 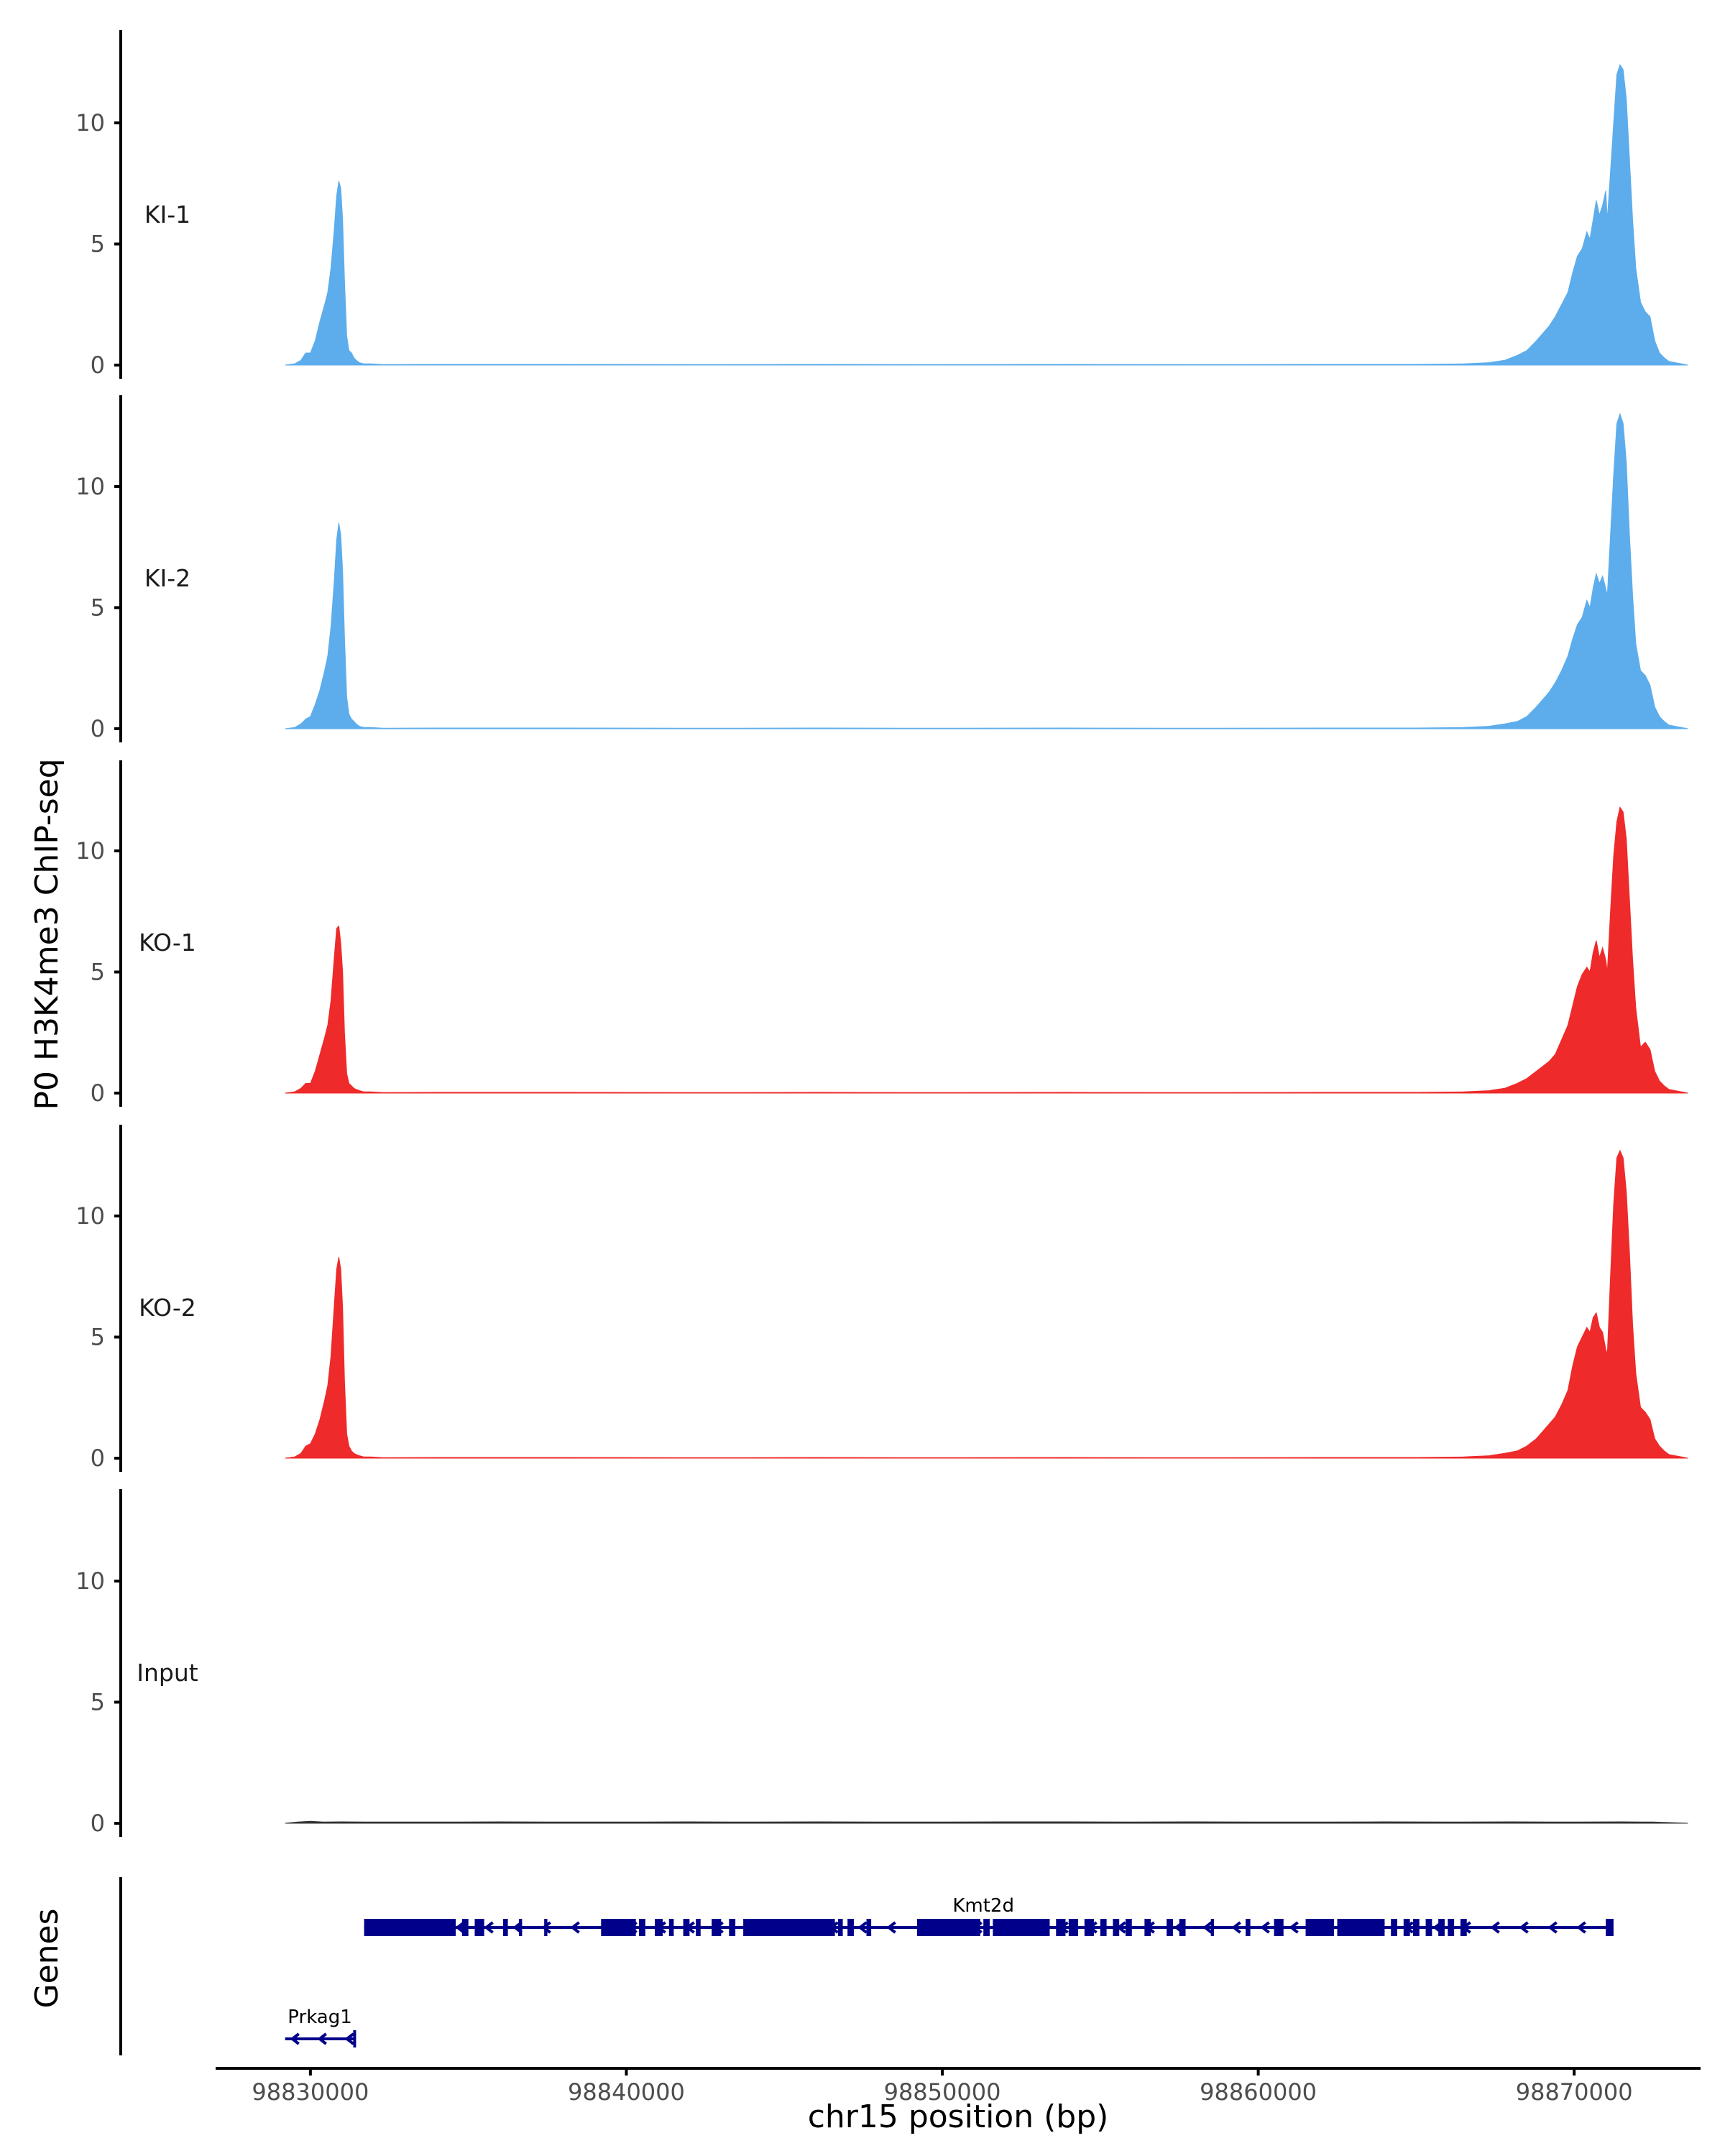 I want to click on track-label: Input, so click(x=167, y=1673).